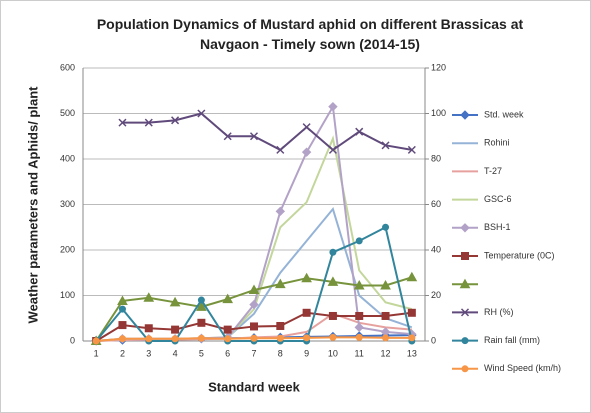 This screenshot has width=591, height=413. Describe the element at coordinates (267, 132) in the screenshot. I see `series-line` at that location.